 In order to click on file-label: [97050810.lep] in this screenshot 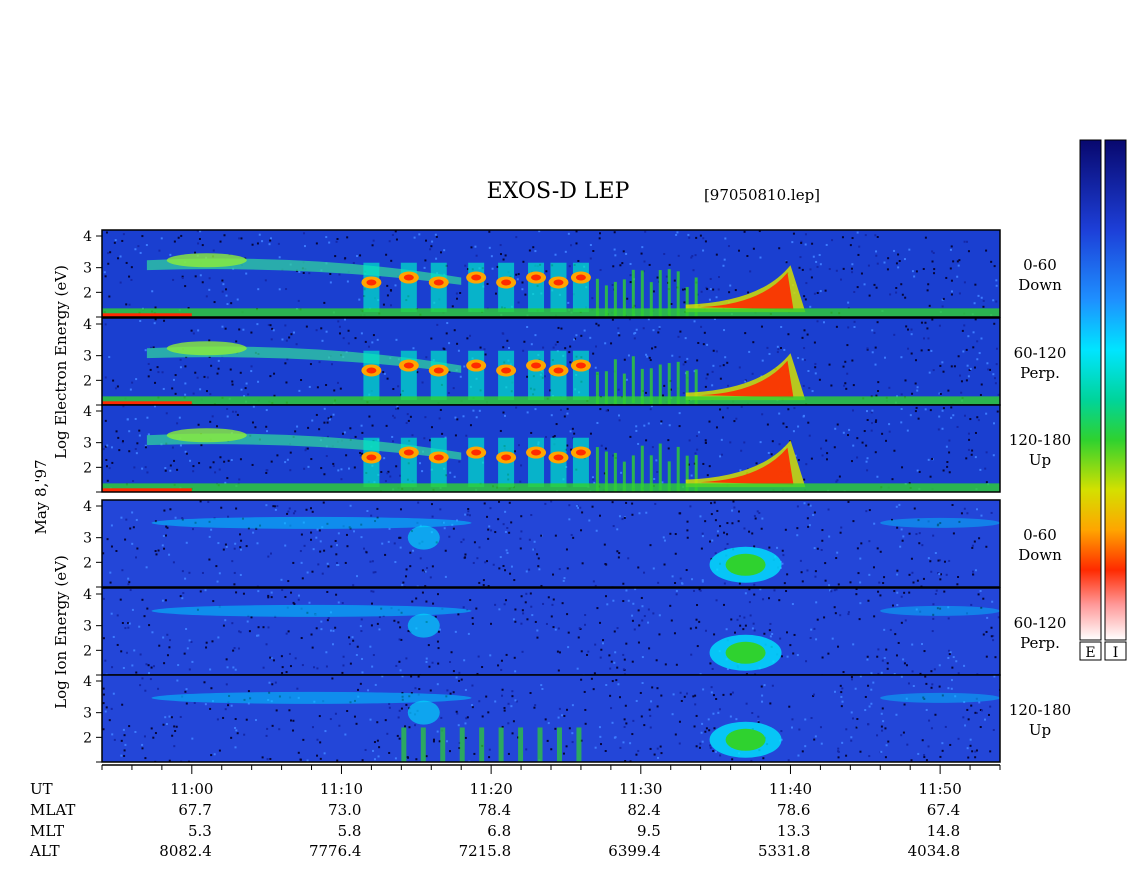, I will do `click(762, 195)`.